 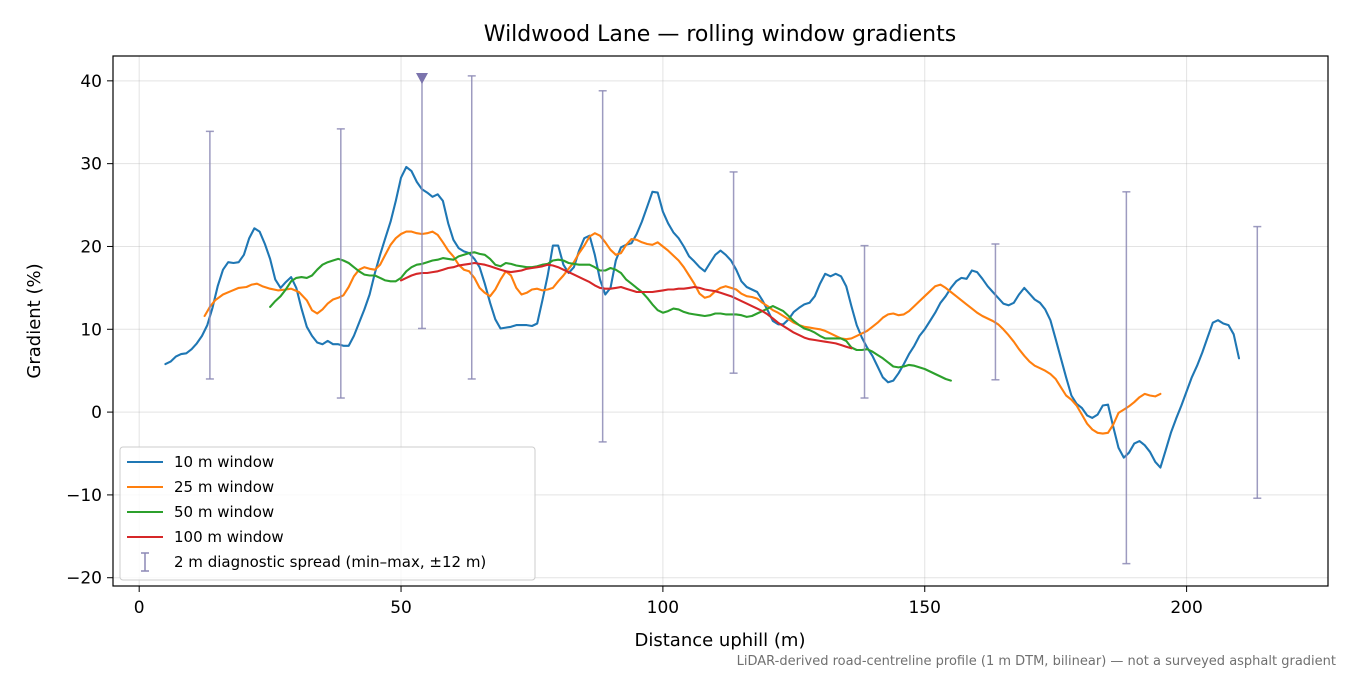 I want to click on y-tick-label: −20, so click(x=84, y=579).